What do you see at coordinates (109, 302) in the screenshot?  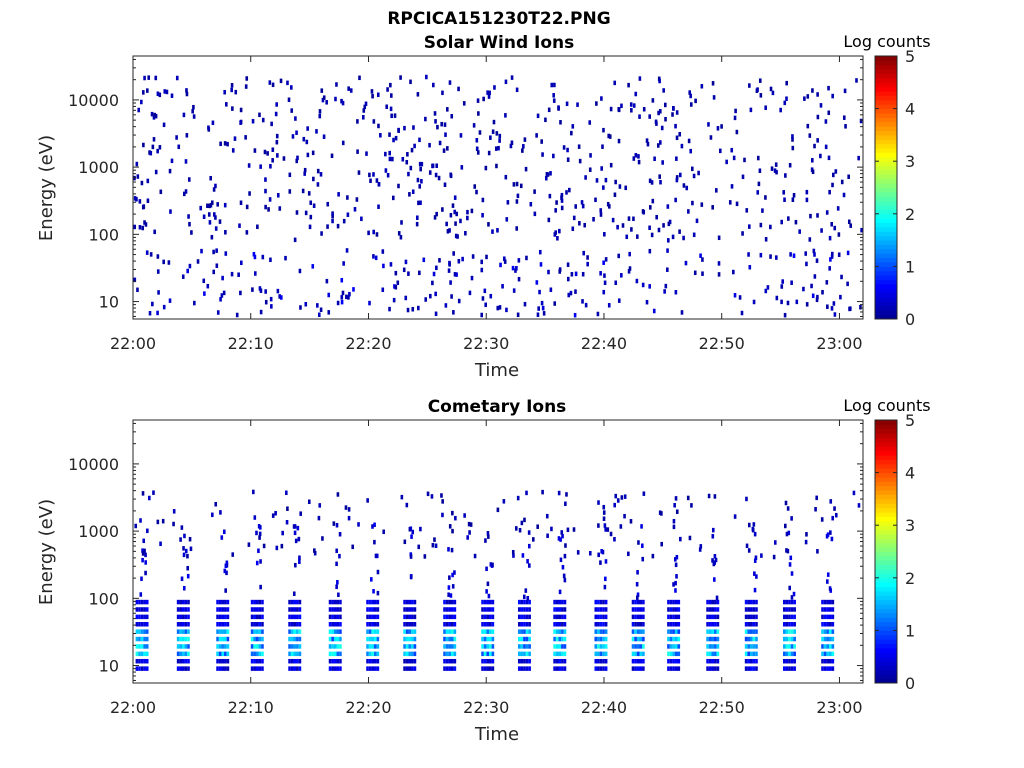 I see `y-tick-label: 10` at bounding box center [109, 302].